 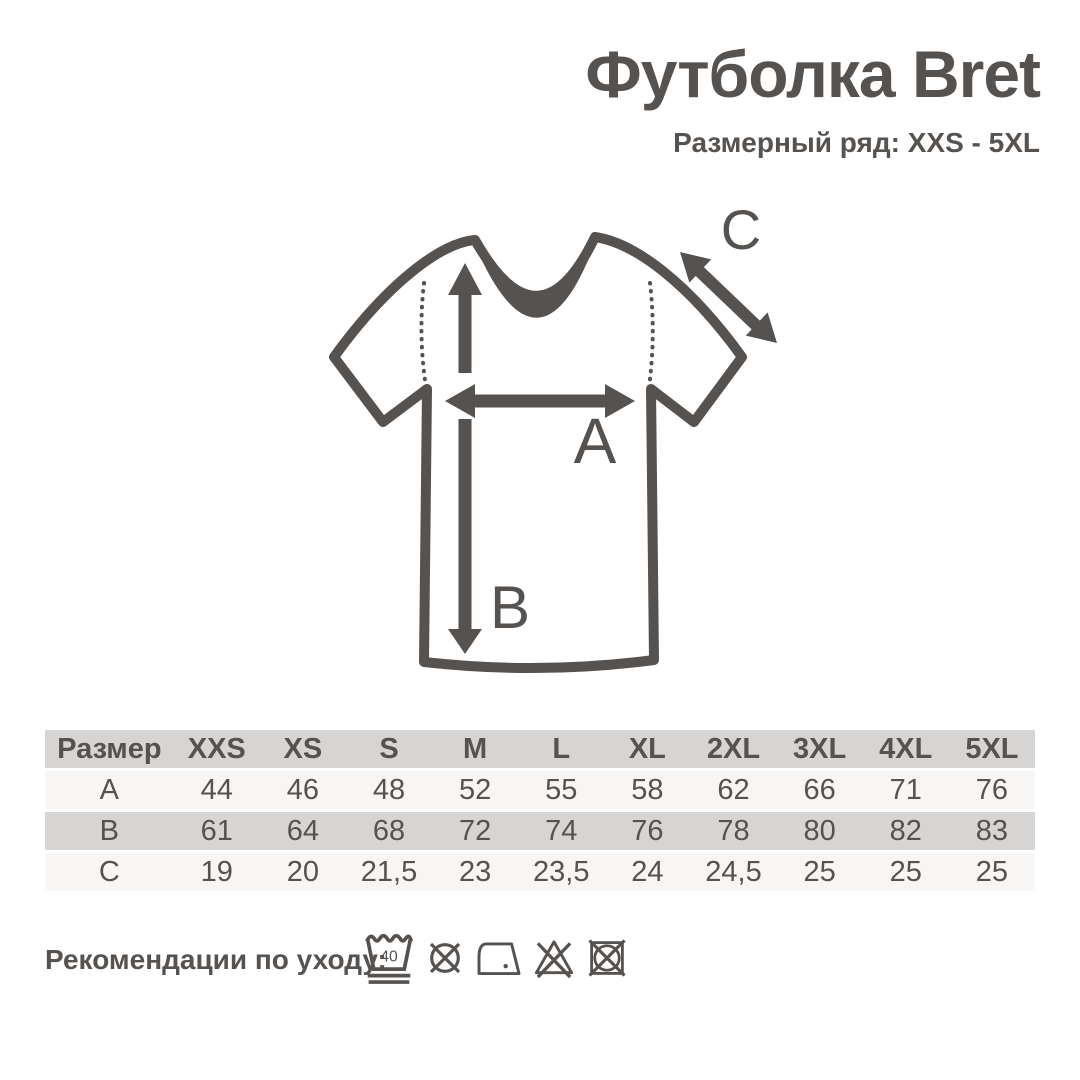 What do you see at coordinates (647, 749) in the screenshot?
I see `size-table-header-xl: XL` at bounding box center [647, 749].